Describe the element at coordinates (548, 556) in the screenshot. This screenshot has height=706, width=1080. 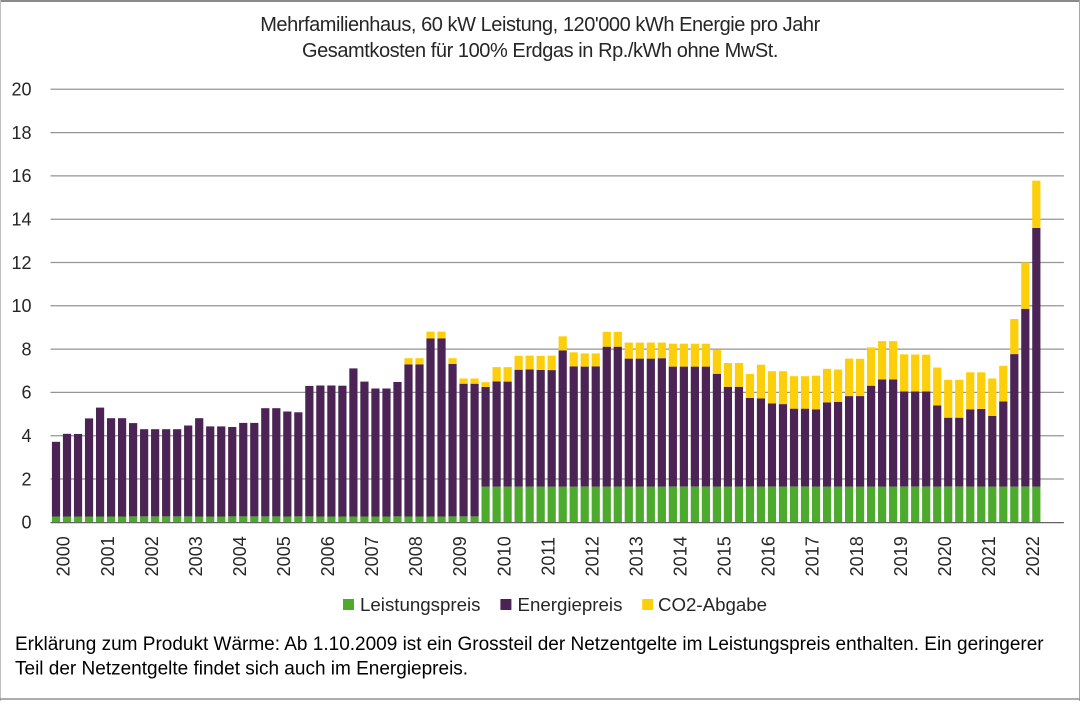
I see `svg-text: 2011` at that location.